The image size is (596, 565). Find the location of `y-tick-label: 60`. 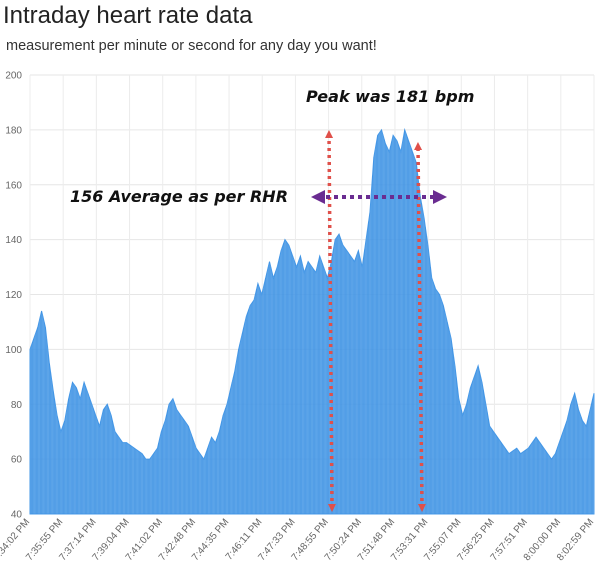

y-tick-label: 60 is located at coordinates (17, 460).